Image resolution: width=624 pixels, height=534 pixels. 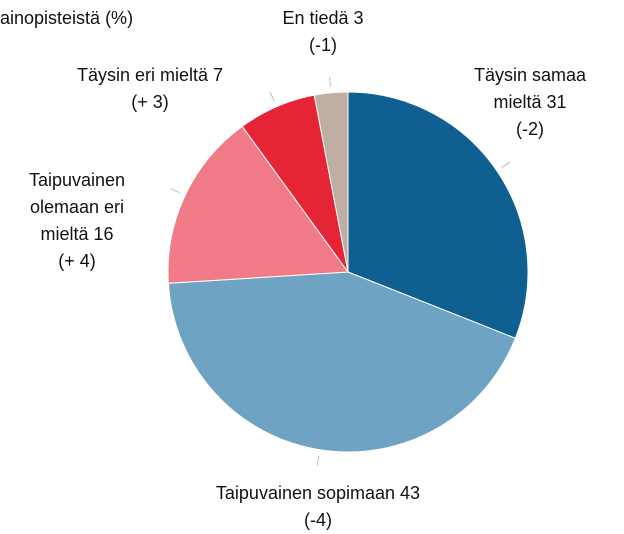 I want to click on chart-title: ainopisteistä (%), so click(x=67, y=18).